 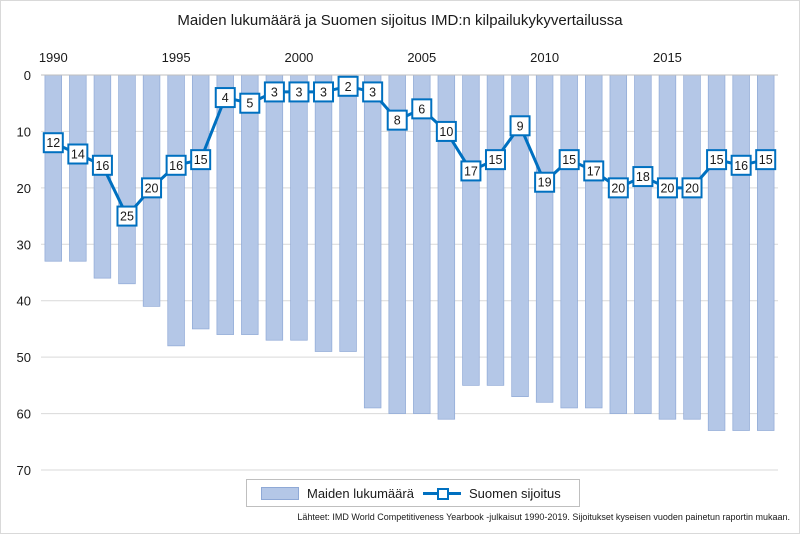 I want to click on x-tick-label: 2015, so click(x=667, y=57).